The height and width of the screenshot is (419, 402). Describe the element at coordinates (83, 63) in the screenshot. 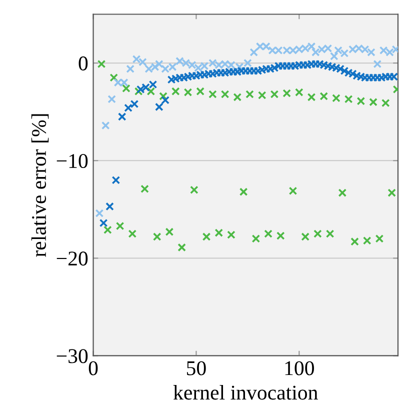

I see `y-tick-label: 0` at that location.